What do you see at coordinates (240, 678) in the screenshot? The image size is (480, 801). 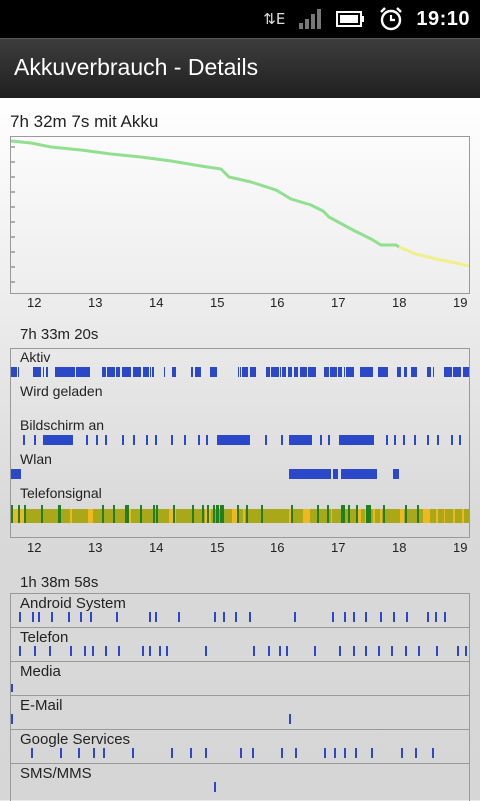 I see `app-row-media: Media` at bounding box center [240, 678].